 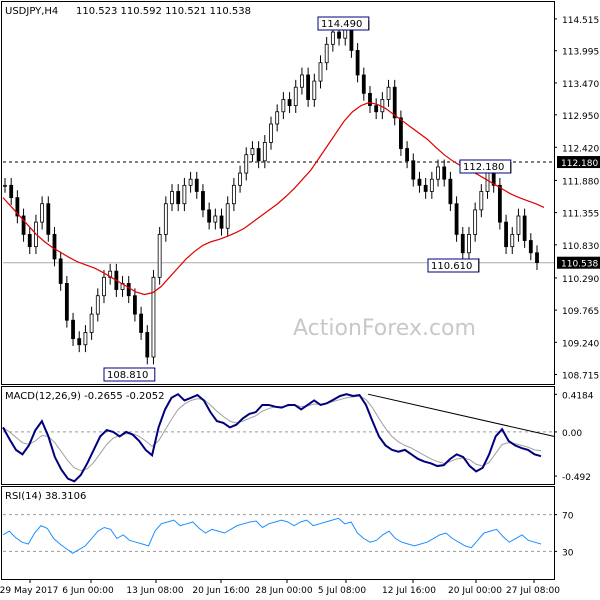 I want to click on watermark-text: ActionForex.com, so click(x=384, y=328).